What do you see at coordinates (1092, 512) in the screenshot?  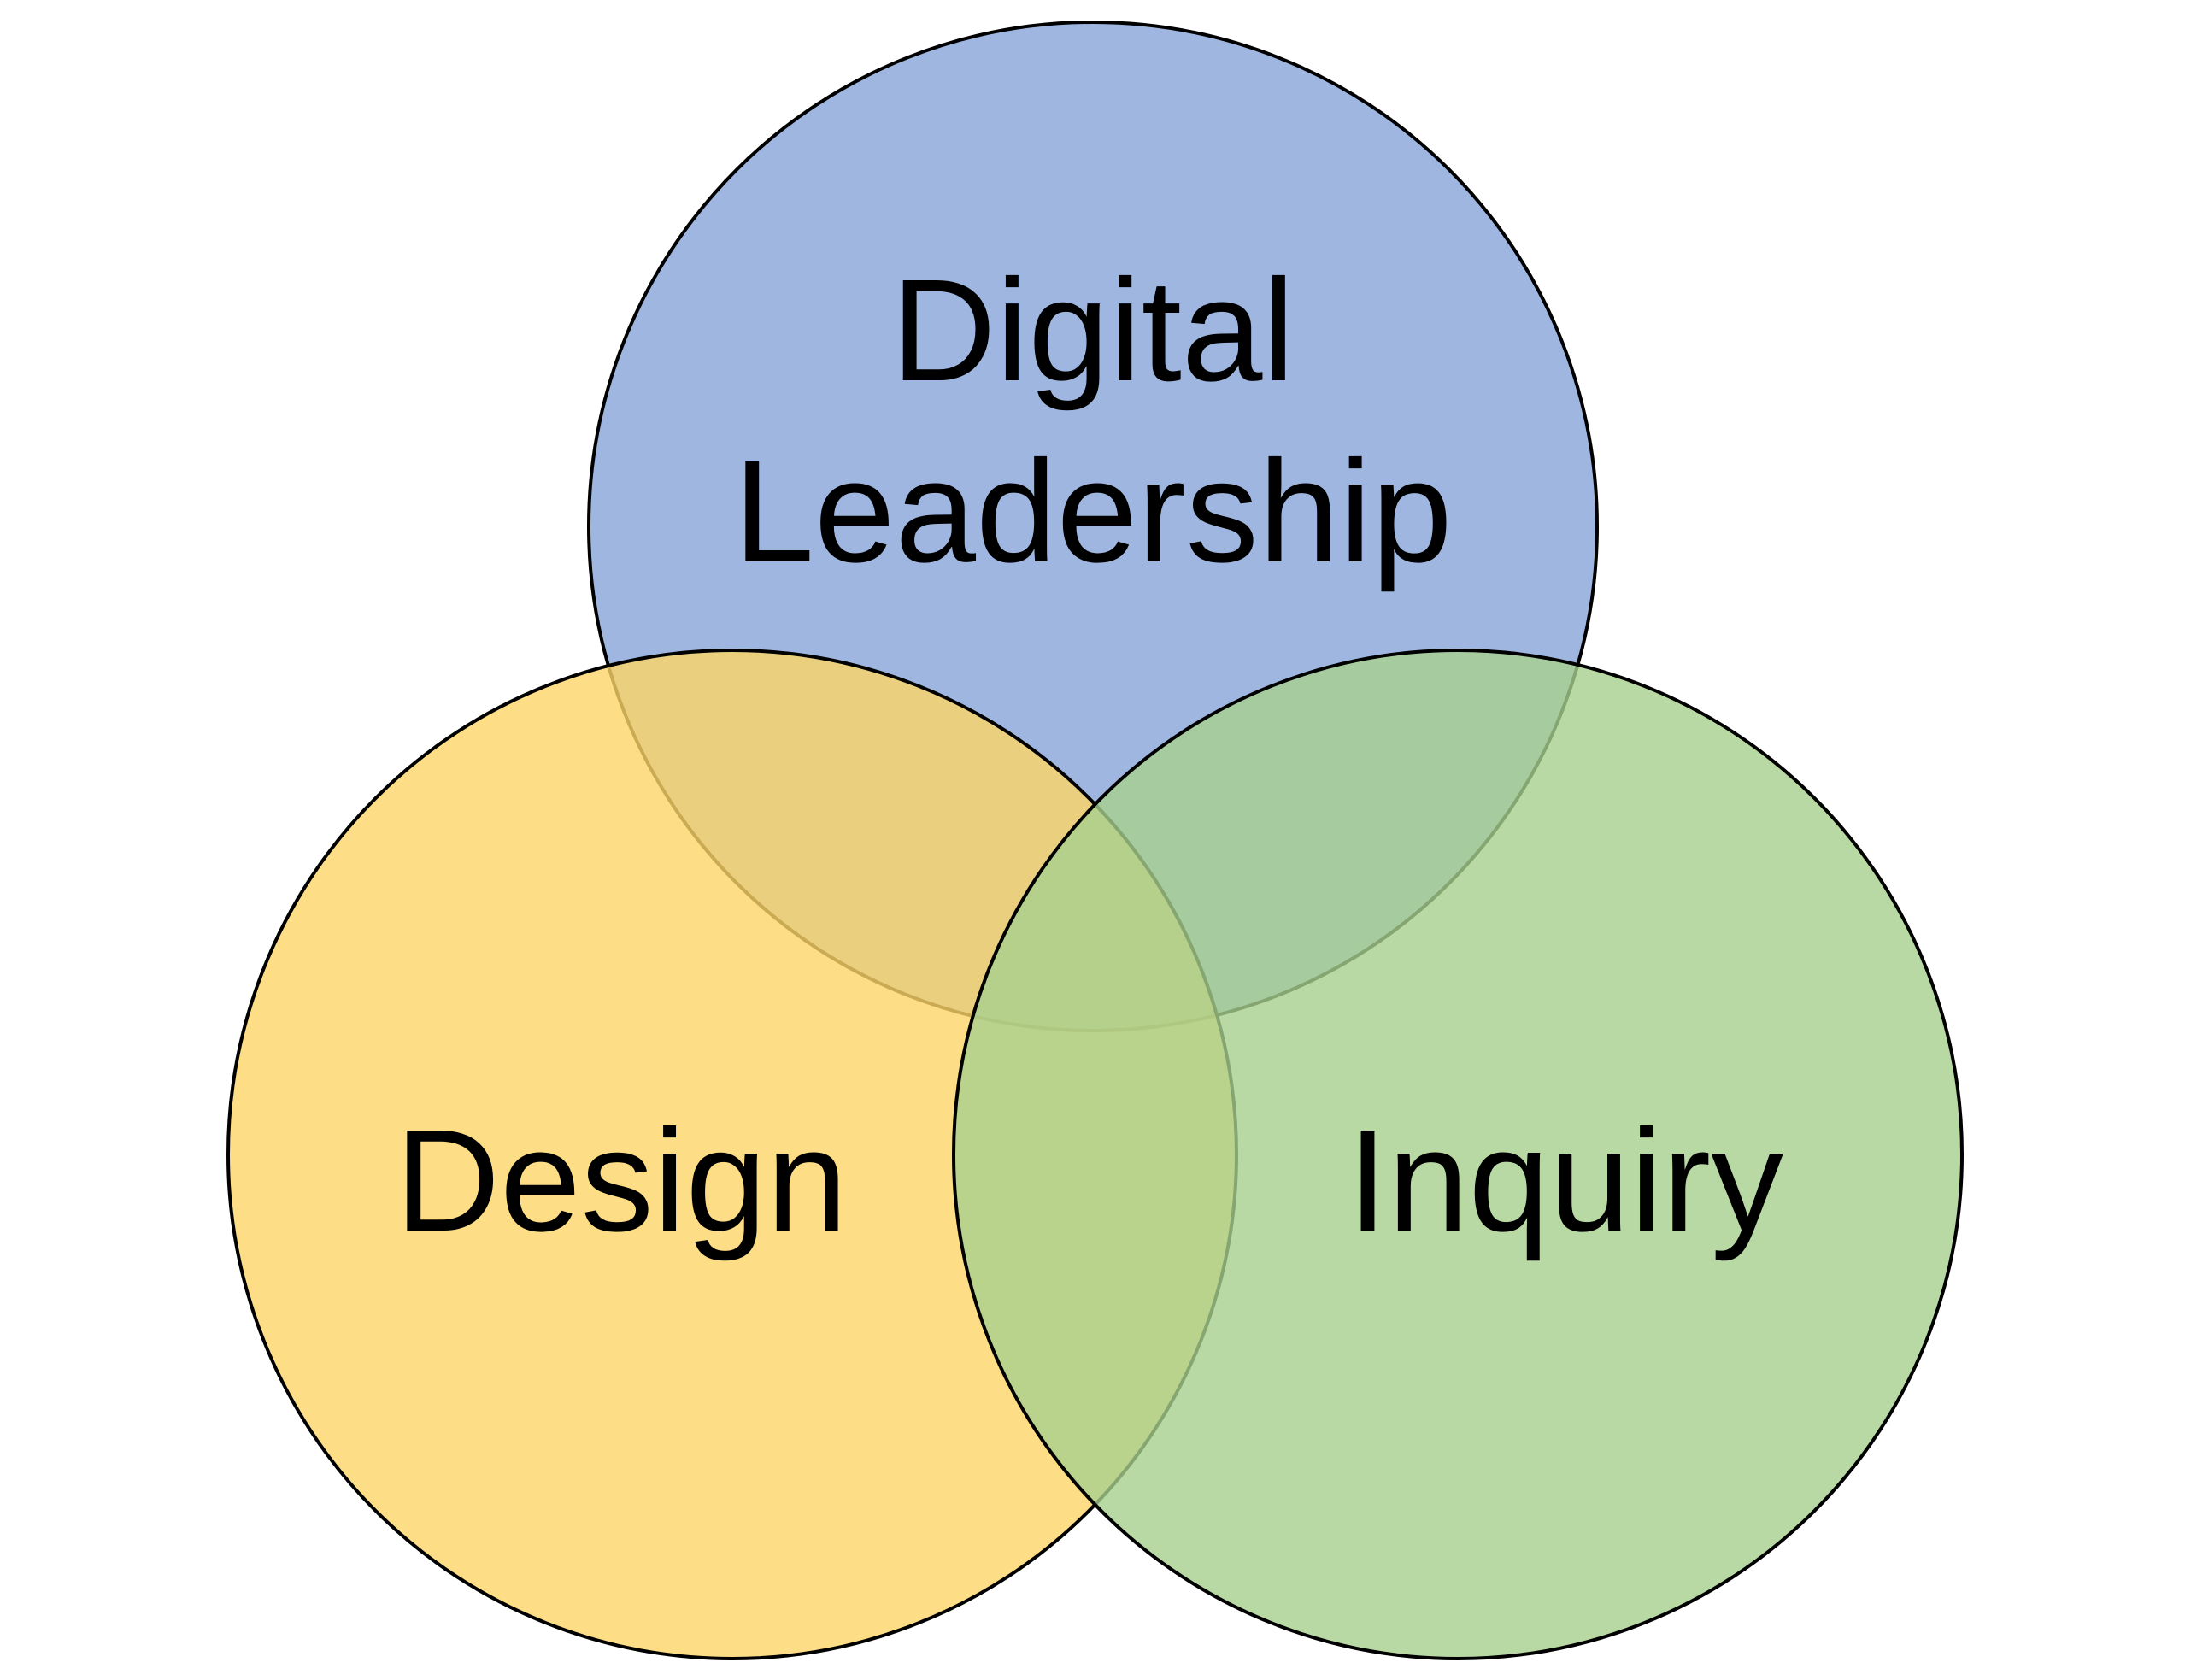 I see `digital-leadership-label-line2: Leadership` at bounding box center [1092, 512].